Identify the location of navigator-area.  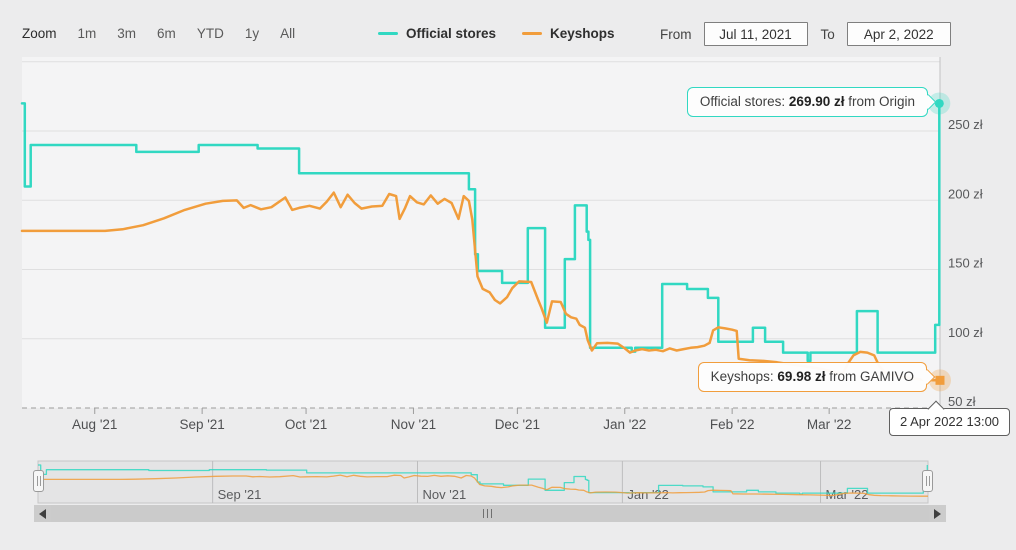
(483, 482).